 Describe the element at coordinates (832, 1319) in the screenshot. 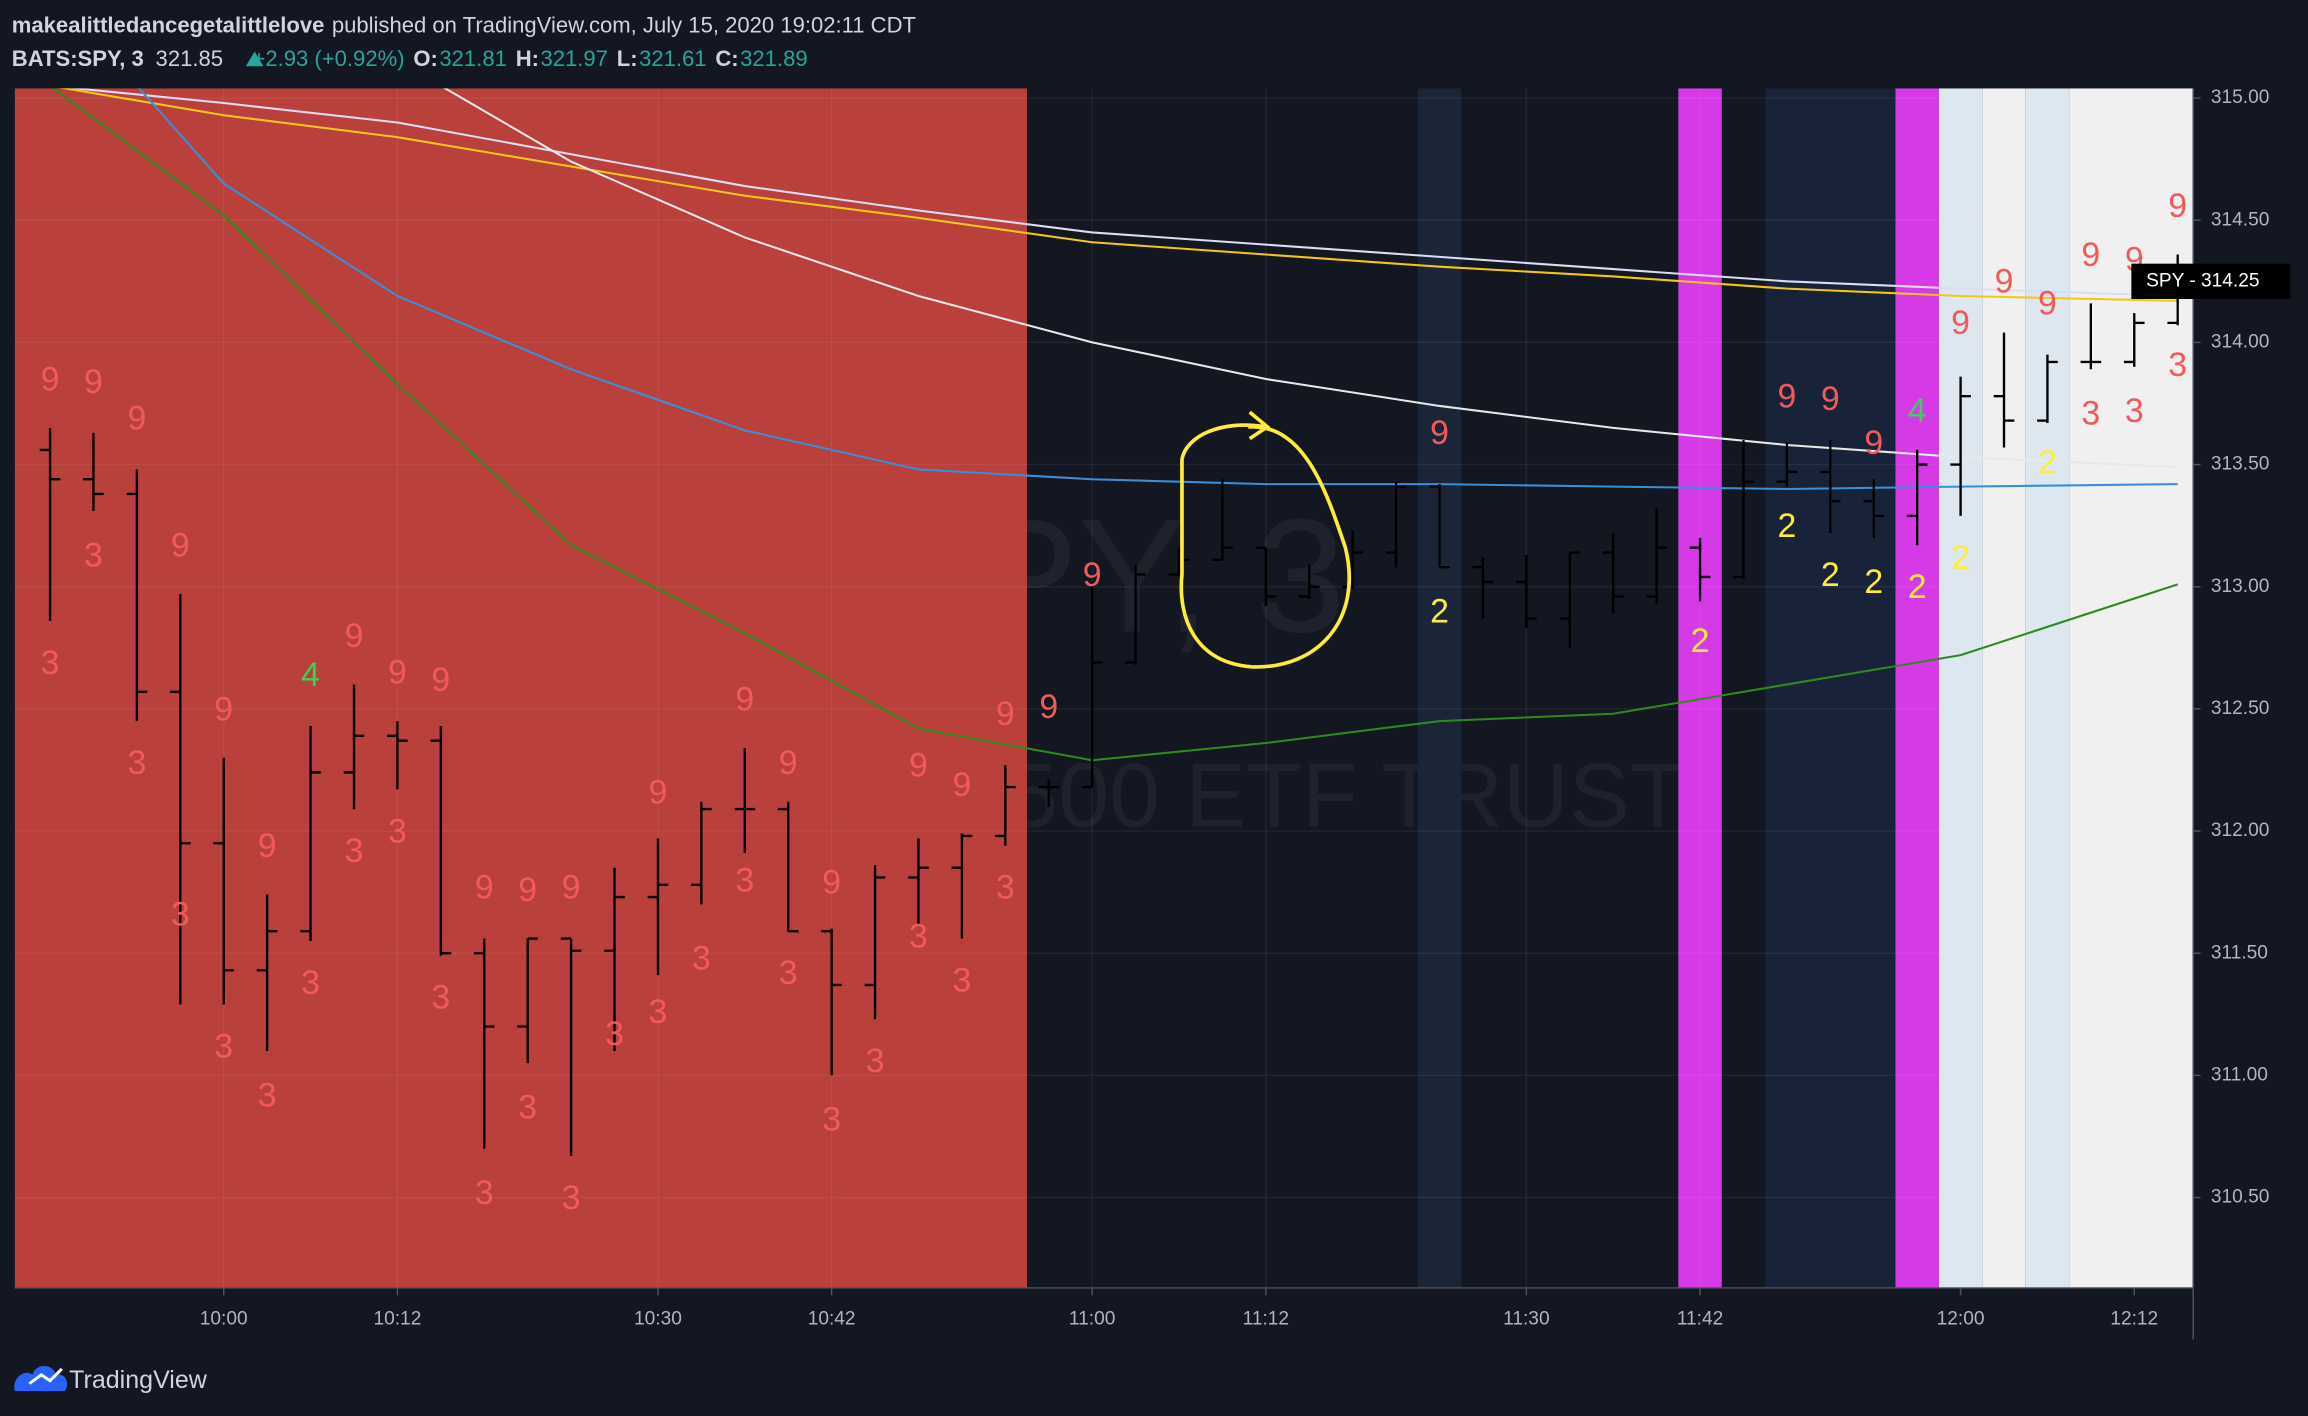

I see `x-tick-label: 10:42` at that location.